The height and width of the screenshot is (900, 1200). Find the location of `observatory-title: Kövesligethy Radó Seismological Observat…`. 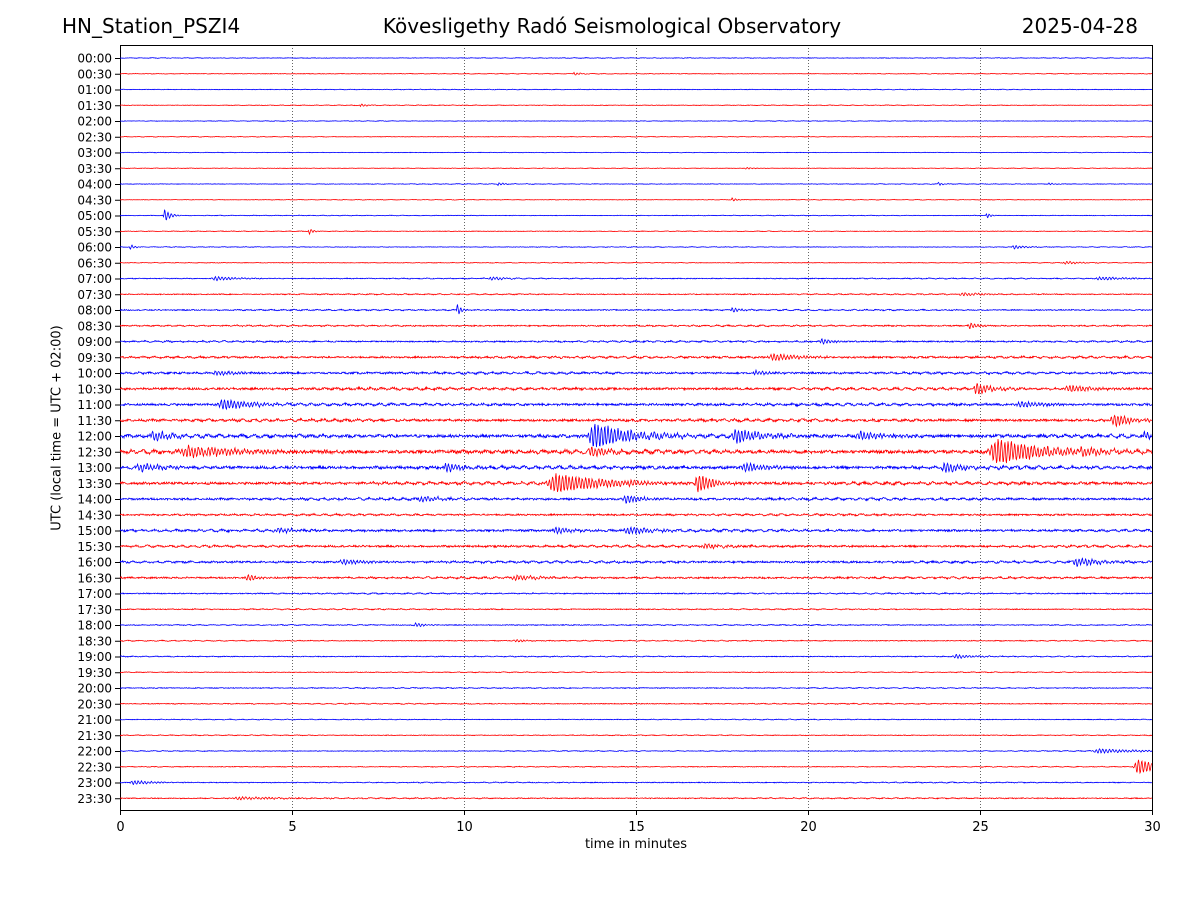

observatory-title: Kövesligethy Radó Seismological Observat… is located at coordinates (612, 26).